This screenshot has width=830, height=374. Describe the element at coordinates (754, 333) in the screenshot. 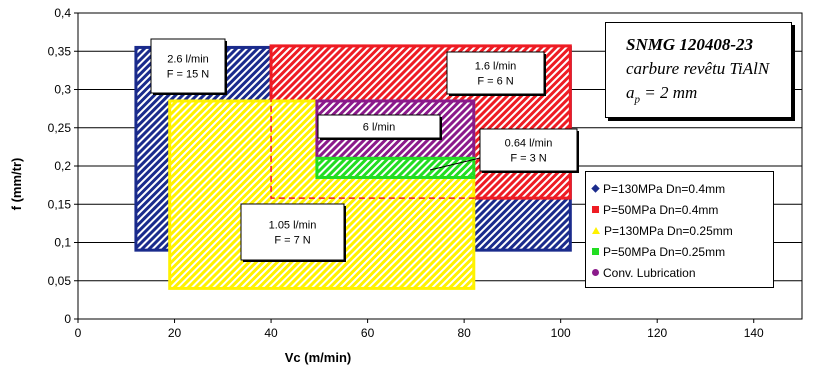

I see `x-tick-label: 140` at that location.